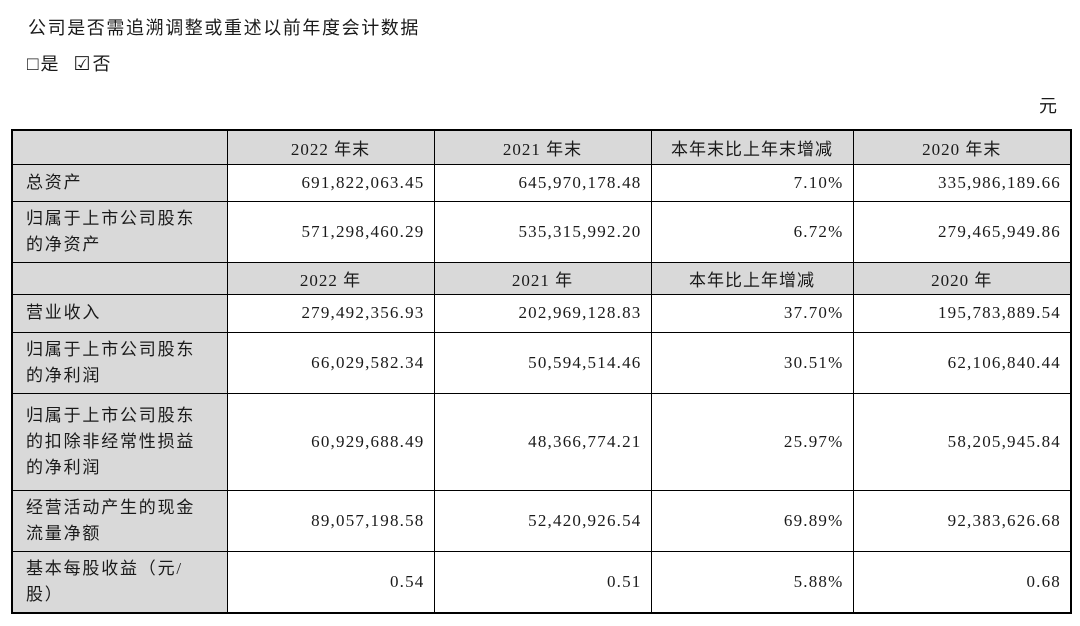 The width and height of the screenshot is (1080, 626). I want to click on cell-change-value: 6.72%, so click(752, 231).